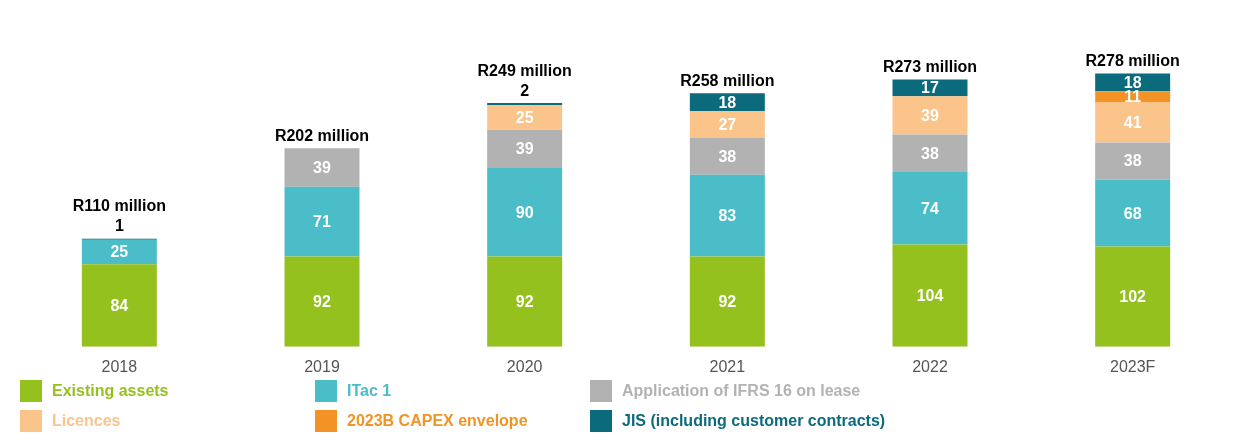 This screenshot has height=448, width=1252. I want to click on x-tick-label: 2022, so click(930, 366).